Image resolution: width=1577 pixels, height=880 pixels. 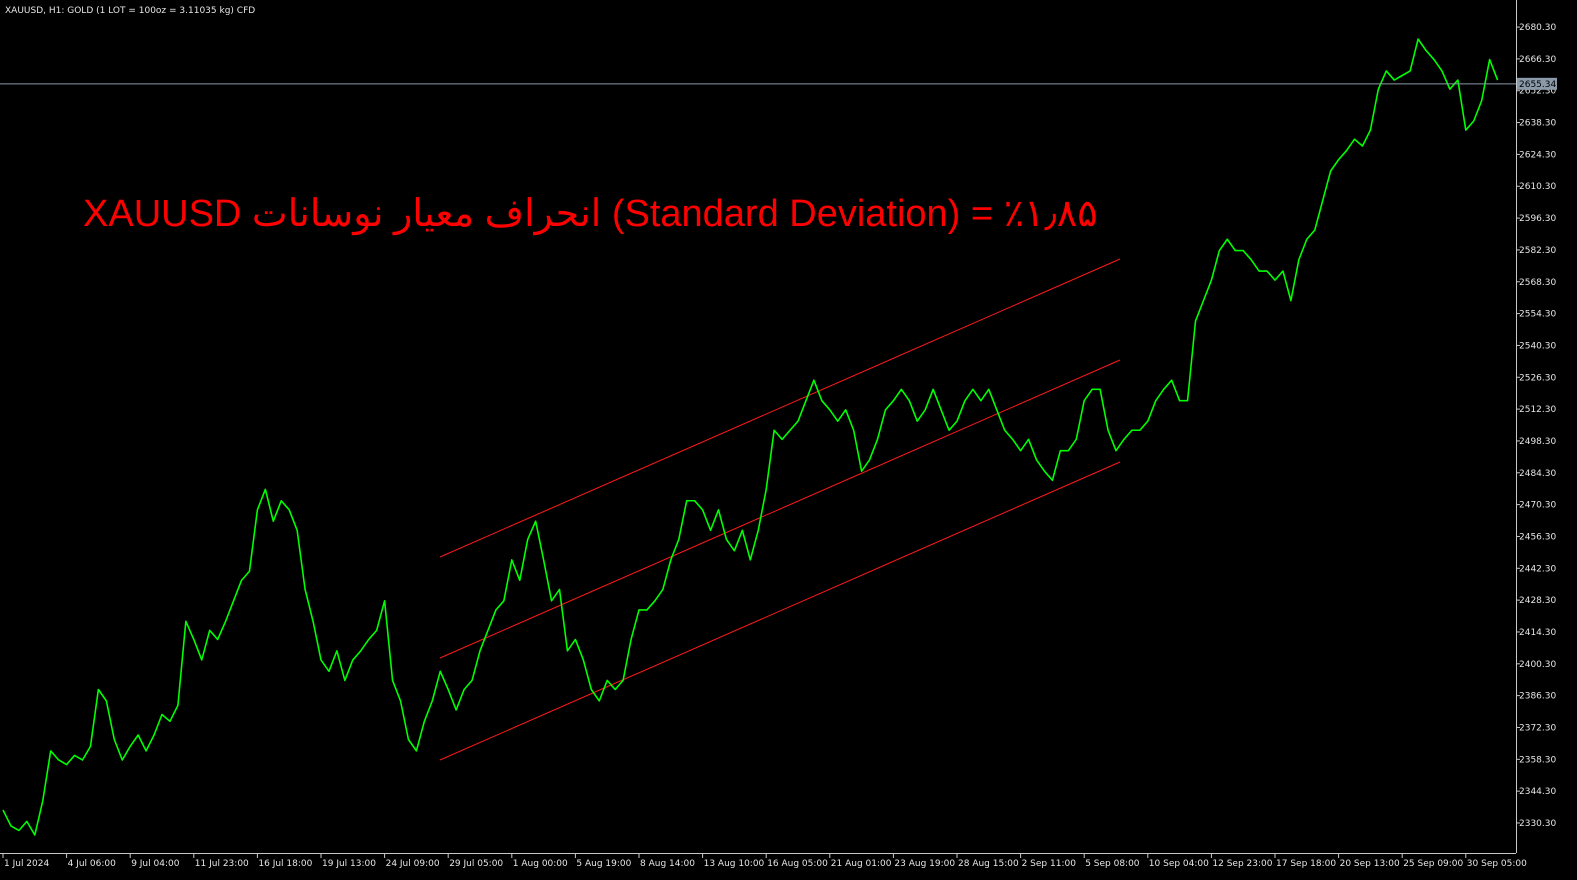 I want to click on y-tick-label: 2414.30, so click(x=1537, y=633).